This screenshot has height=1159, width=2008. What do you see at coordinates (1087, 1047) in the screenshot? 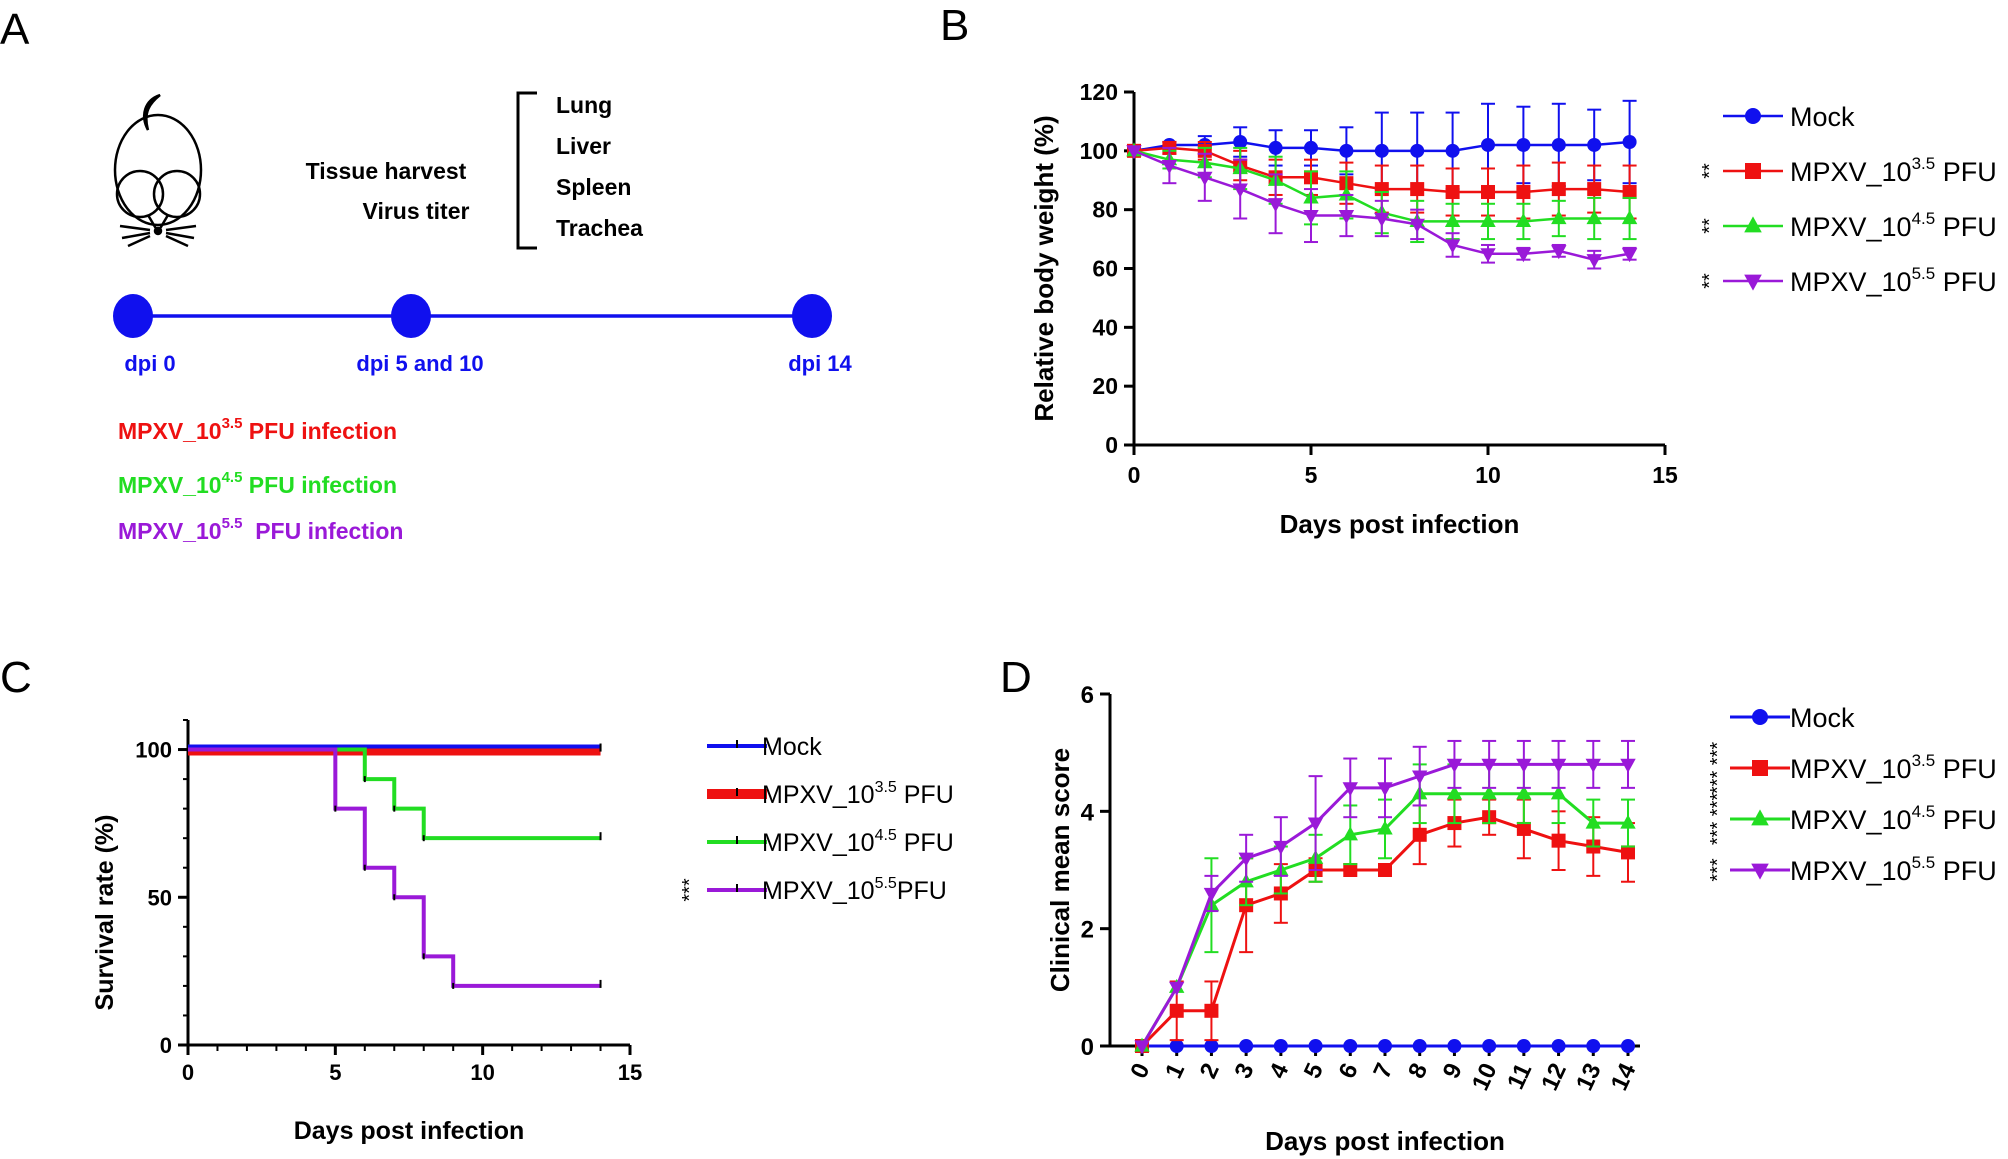
I see `y-tick-label: 0` at bounding box center [1087, 1047].